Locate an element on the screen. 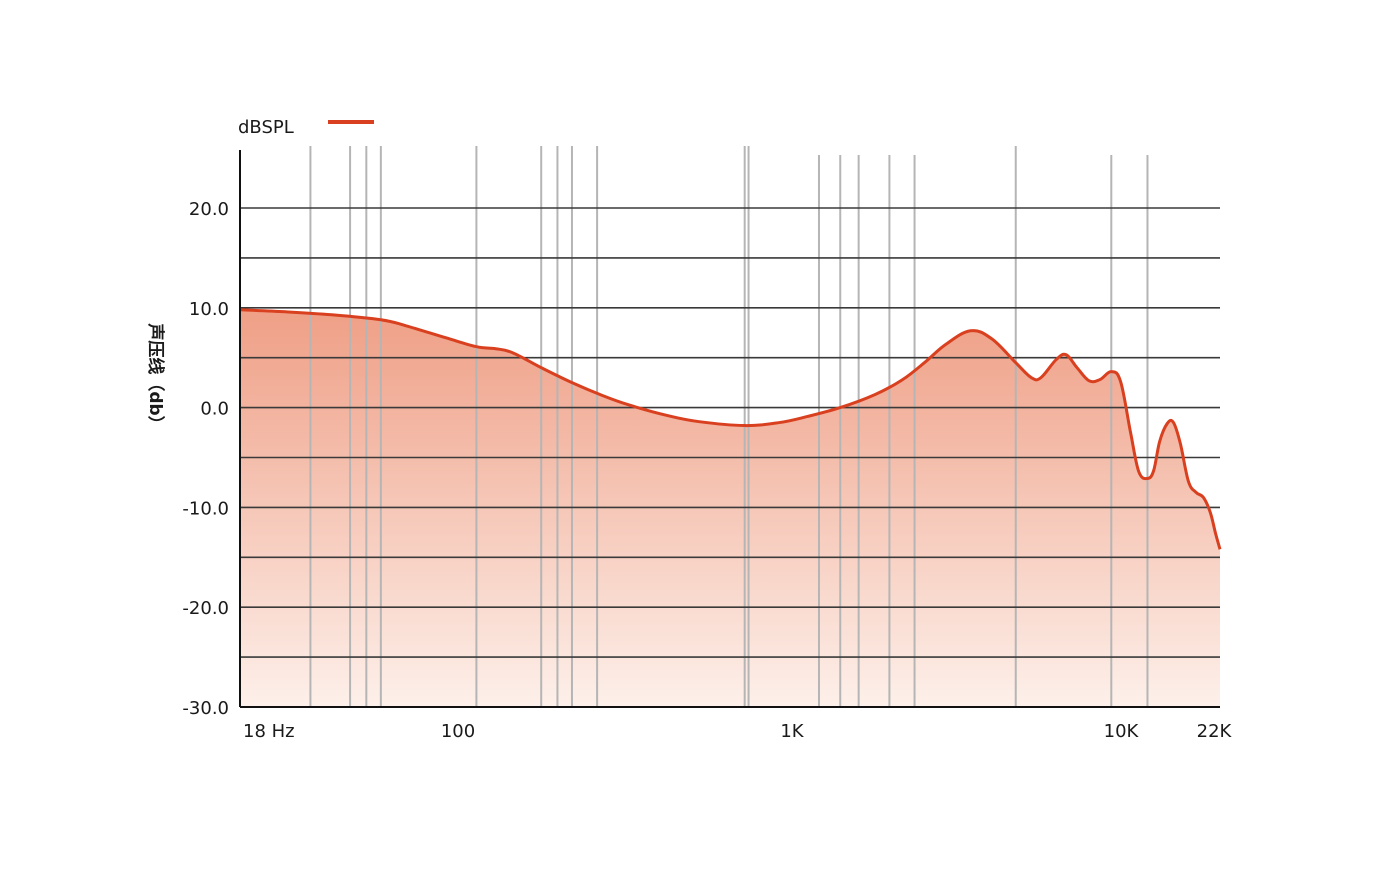 The height and width of the screenshot is (884, 1400). y-axis-label: 声压线（db） is located at coordinates (155, 377).